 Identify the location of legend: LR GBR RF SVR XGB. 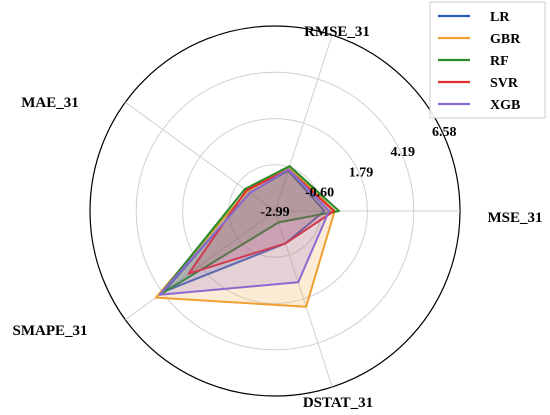
(487, 60).